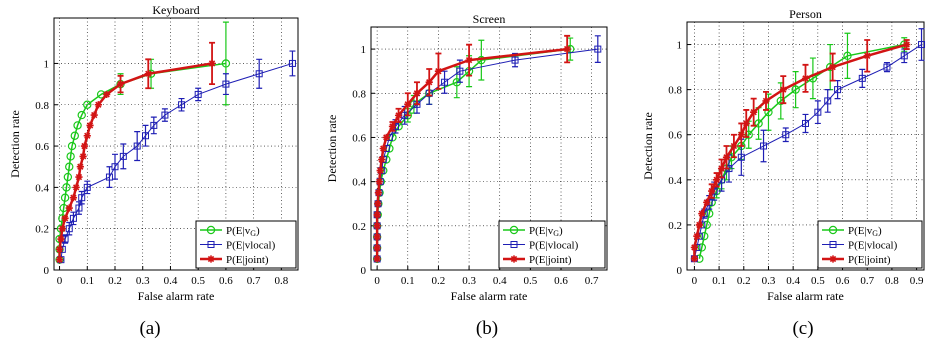 This screenshot has width=927, height=339. I want to click on x-tick-label: 0, so click(377, 281).